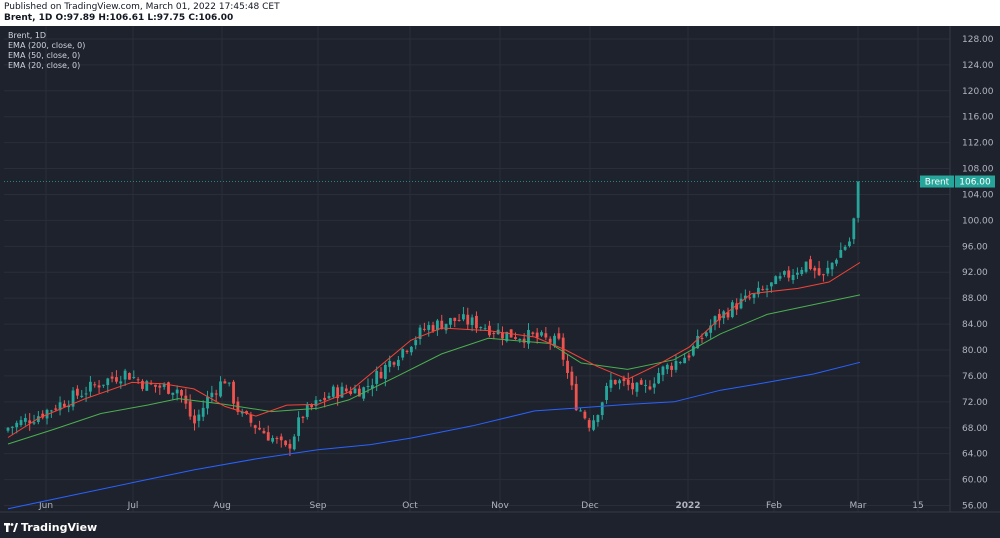 The height and width of the screenshot is (538, 1000). I want to click on legend-symbol: Brent, 1D, so click(27, 35).